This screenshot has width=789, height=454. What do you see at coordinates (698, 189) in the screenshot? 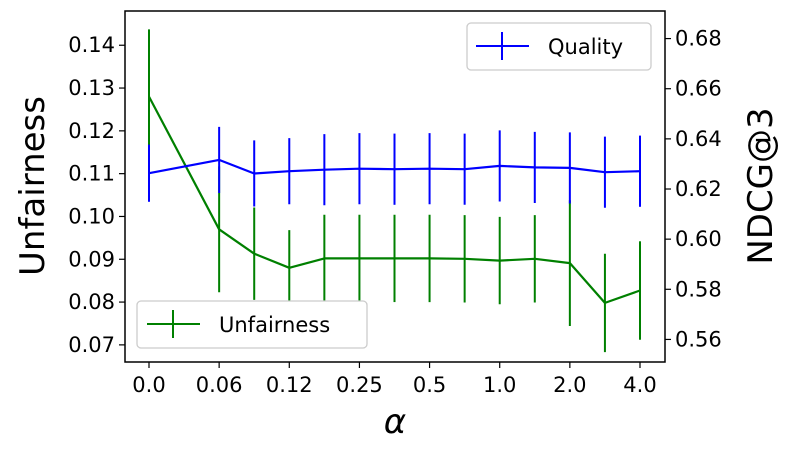
I see `y-right-tick-label: 0.62` at bounding box center [698, 189].